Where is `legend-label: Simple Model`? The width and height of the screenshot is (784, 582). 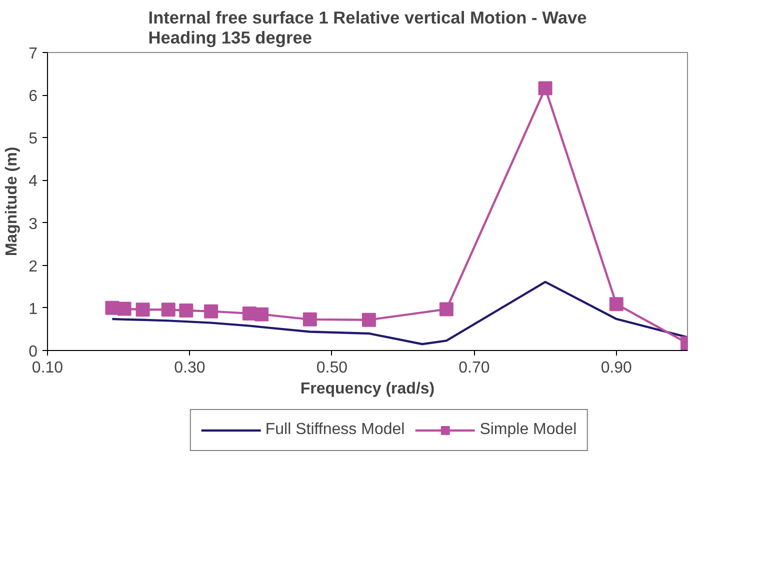
legend-label: Simple Model is located at coordinates (528, 430).